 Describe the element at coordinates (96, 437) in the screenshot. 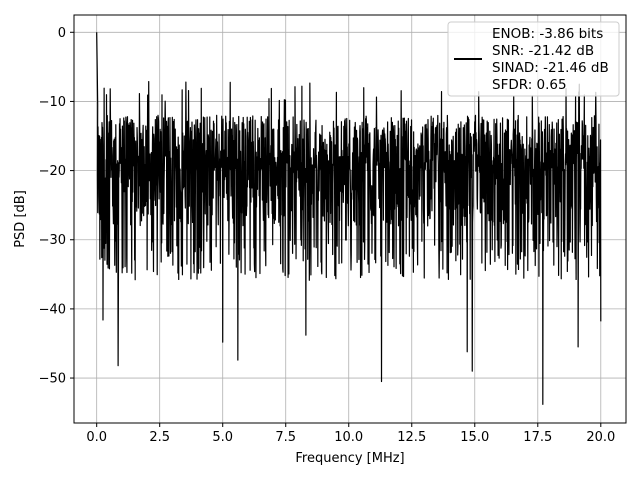

I see `x-tick-label: 0.0` at that location.